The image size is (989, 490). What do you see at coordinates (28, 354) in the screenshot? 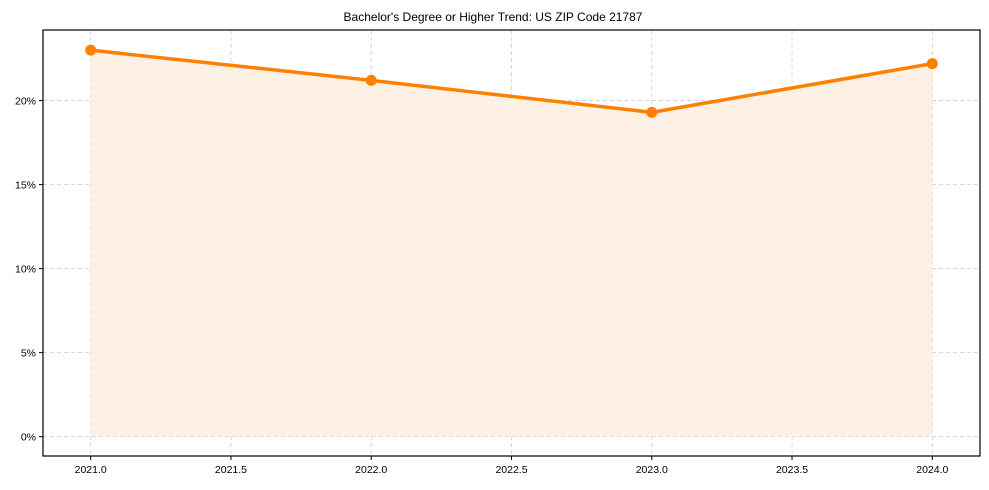
I see `y-tick-label: 5%` at bounding box center [28, 354].